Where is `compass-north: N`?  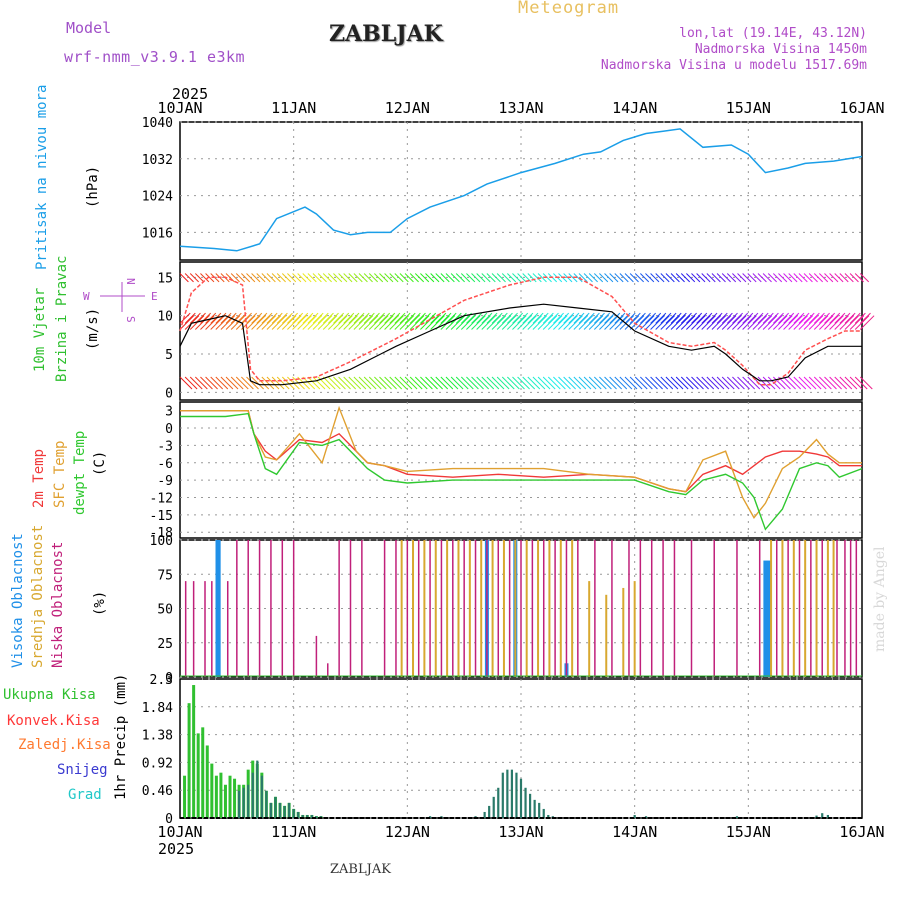
compass-north: N is located at coordinates (130, 281).